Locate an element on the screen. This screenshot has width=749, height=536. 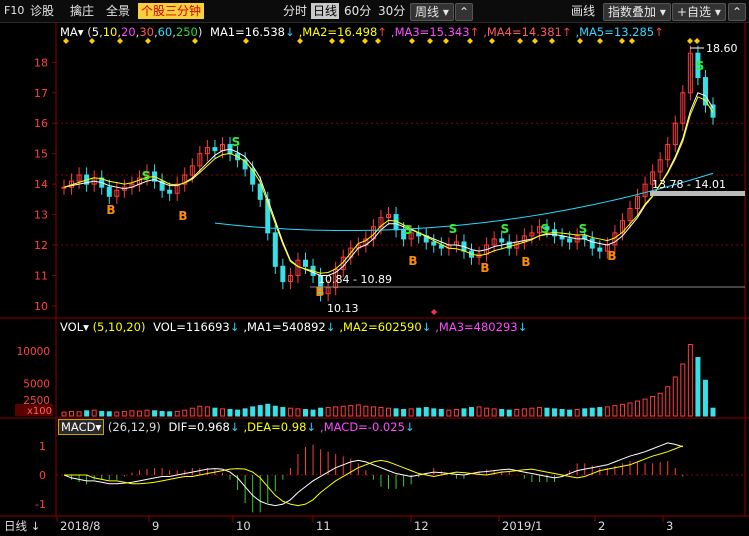
stock-three-minutes-button: 个股三分钟 is located at coordinates (171, 11).